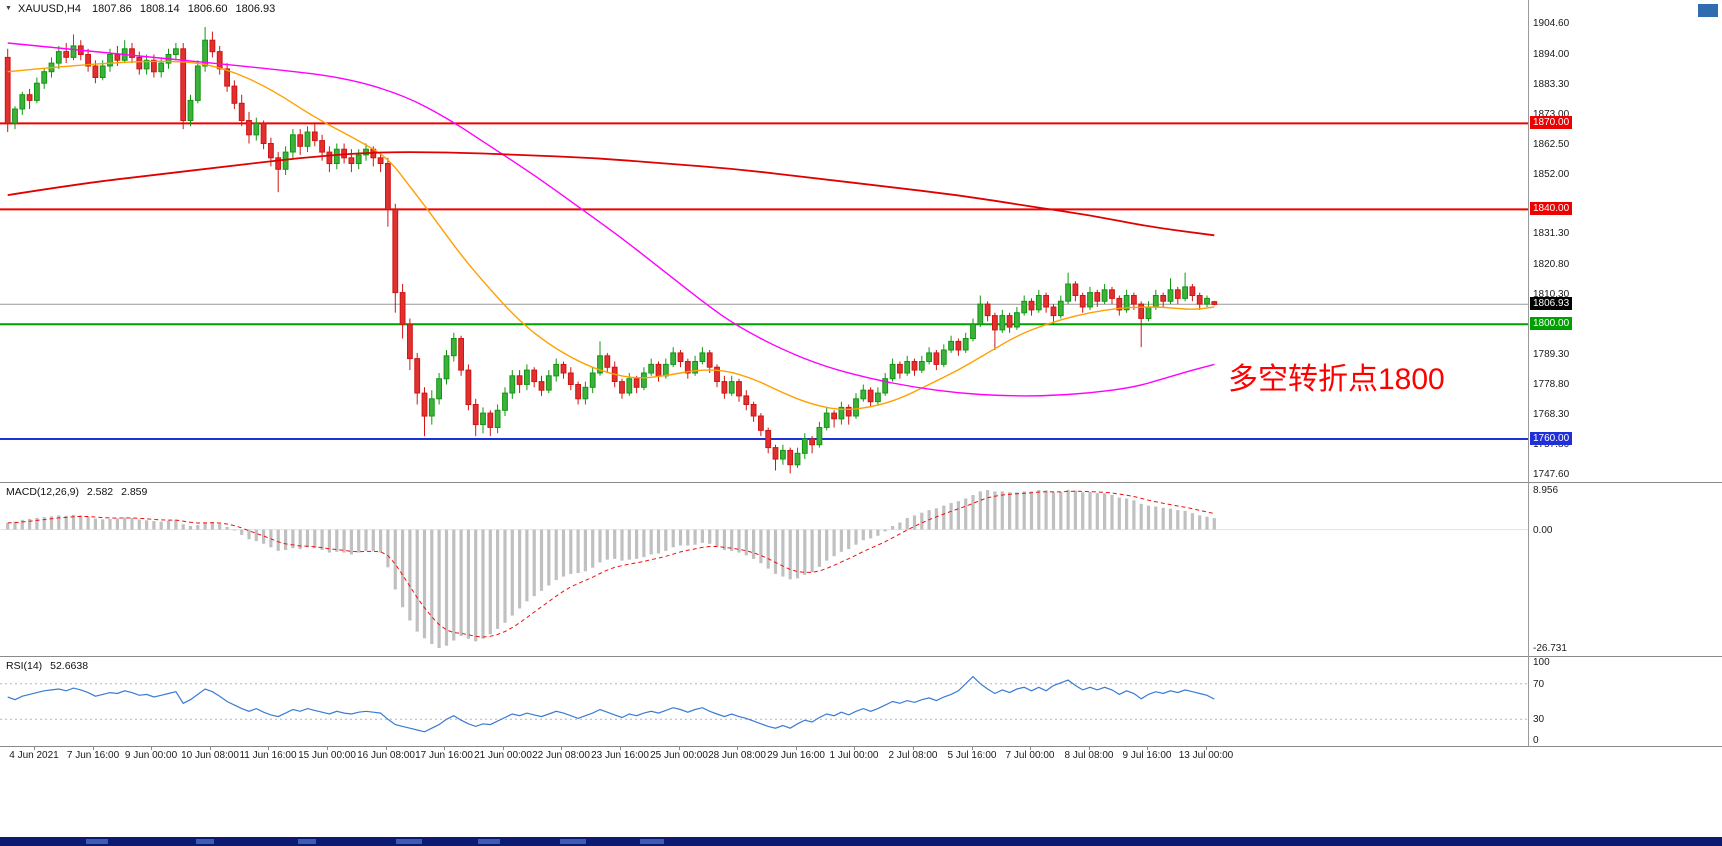  Describe the element at coordinates (327, 755) in the screenshot. I see `time-axis-label: 15 Jun 00:00` at that location.